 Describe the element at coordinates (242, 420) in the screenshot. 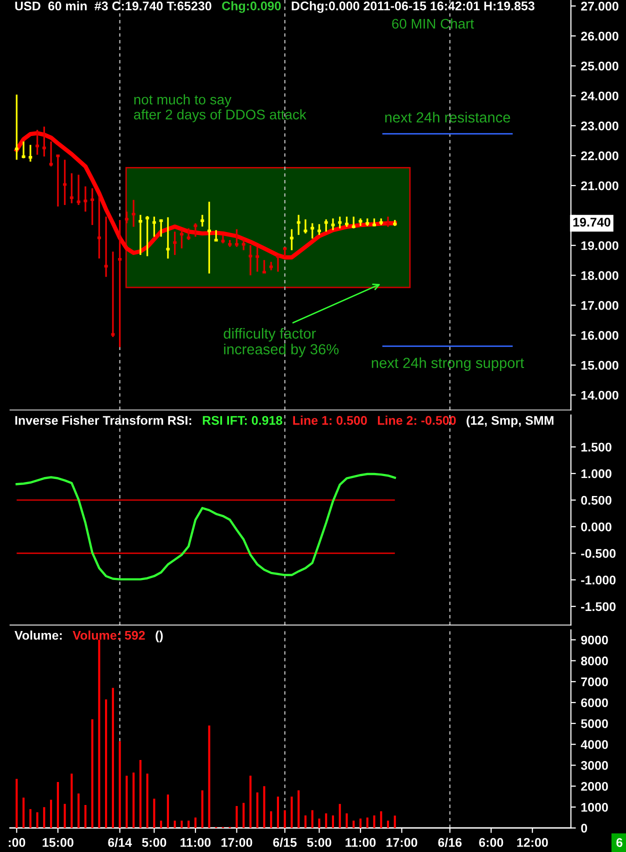

I see `annotation: RSI IFT: 0.918` at that location.